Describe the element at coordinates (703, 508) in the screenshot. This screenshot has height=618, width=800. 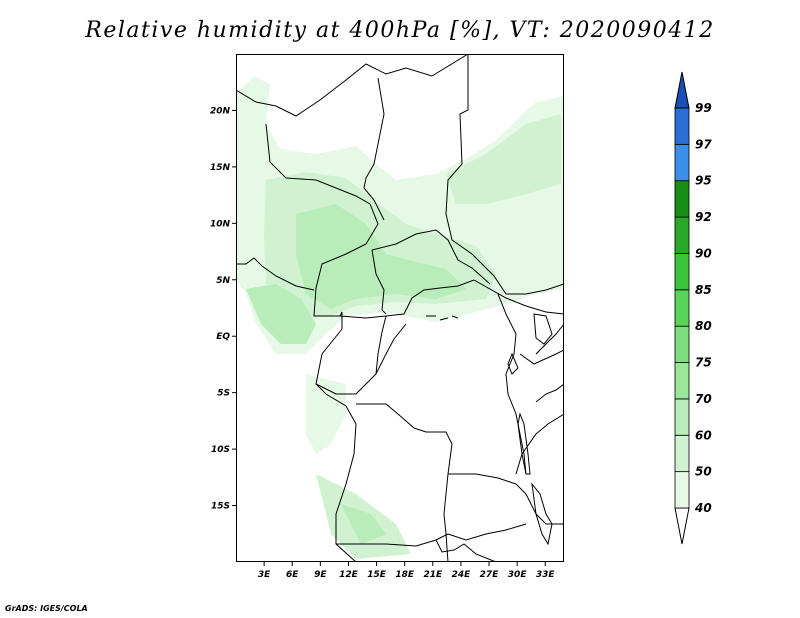
I see `colorbar-label: 40` at that location.